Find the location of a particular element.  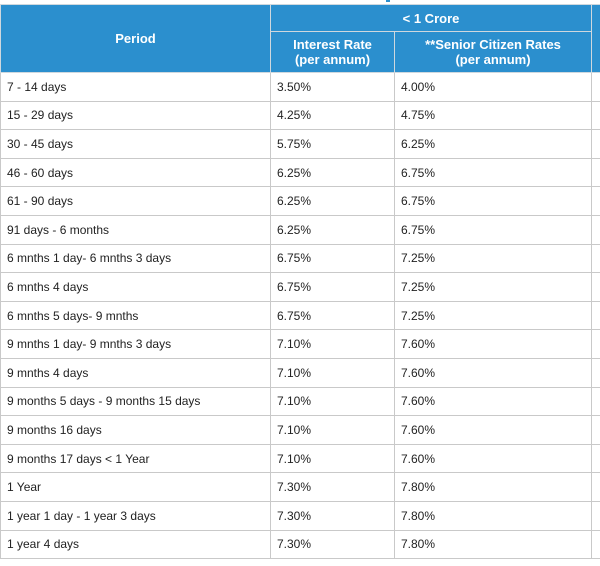

table-row: 6 mnths 4 days 6.75% 7.25% is located at coordinates (300, 287).